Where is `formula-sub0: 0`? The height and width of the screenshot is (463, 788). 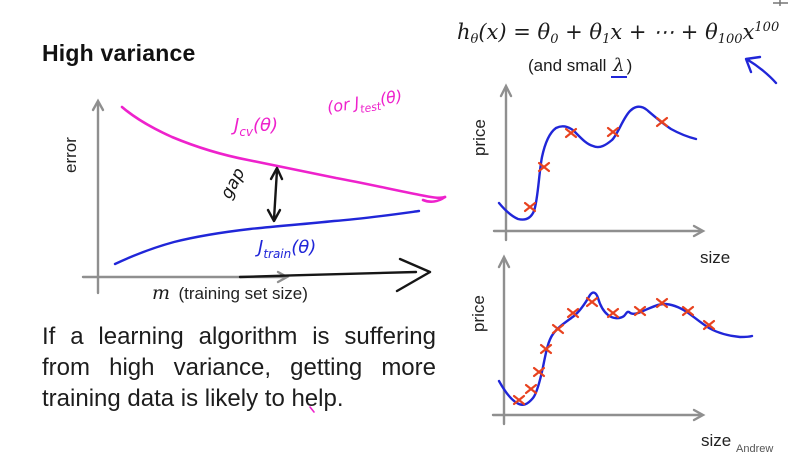 formula-sub0: 0 is located at coordinates (554, 39).